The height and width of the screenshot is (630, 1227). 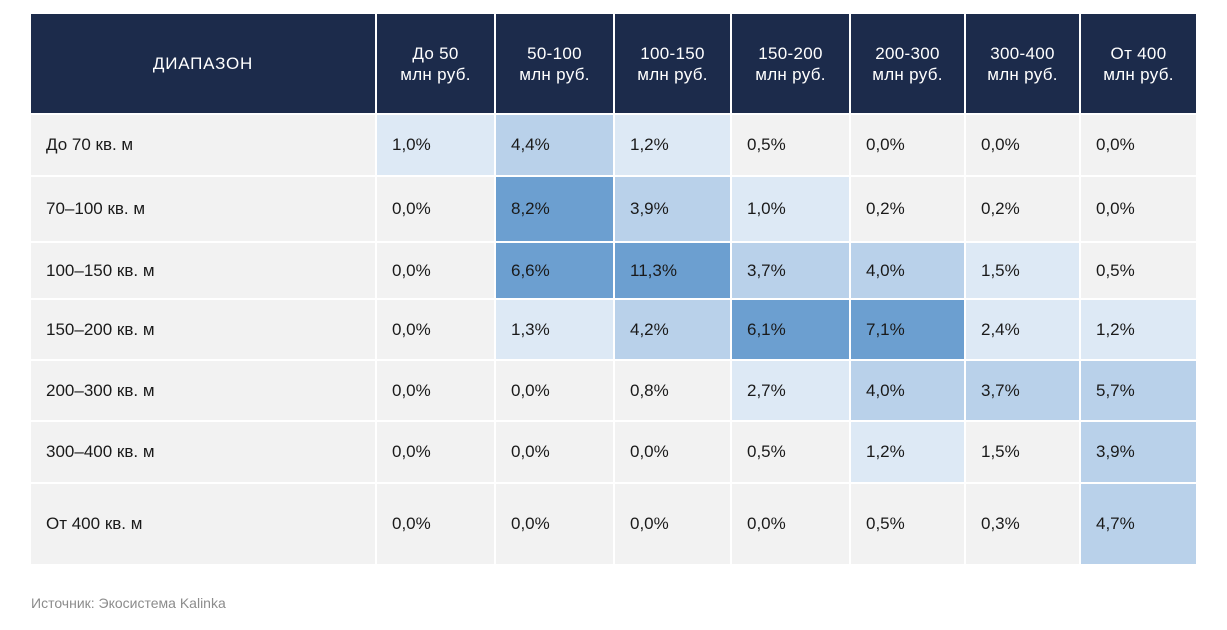 What do you see at coordinates (128, 603) in the screenshot?
I see `source-note: Источник: Экосистема Kalinka` at bounding box center [128, 603].